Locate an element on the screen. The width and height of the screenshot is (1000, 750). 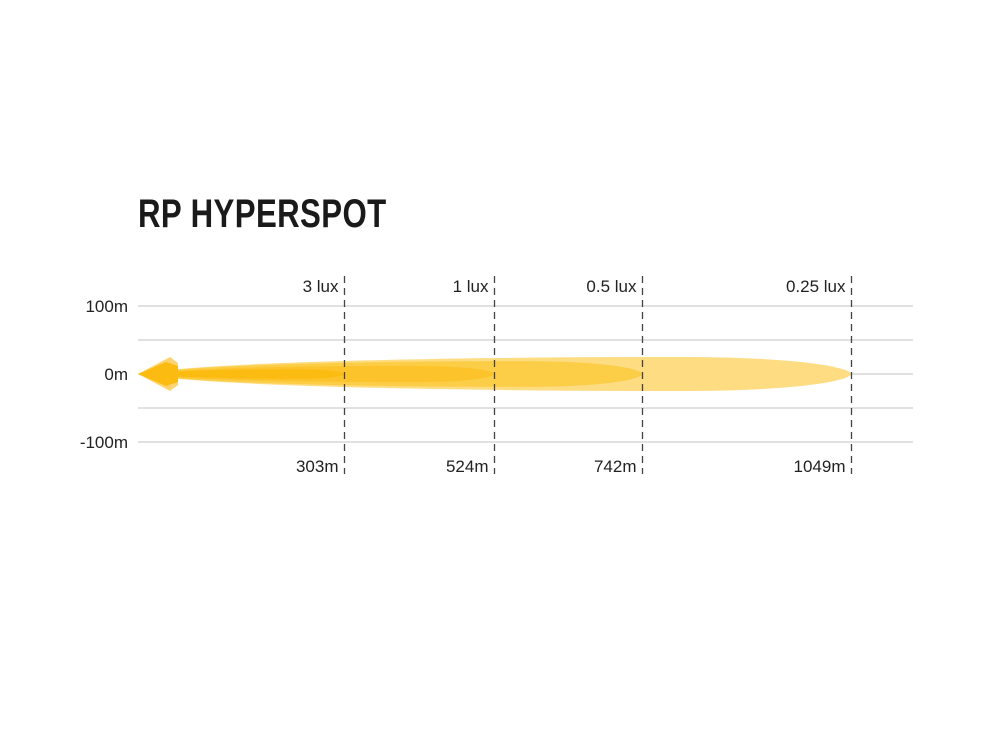
lux-label: 1 lux is located at coordinates (471, 286).